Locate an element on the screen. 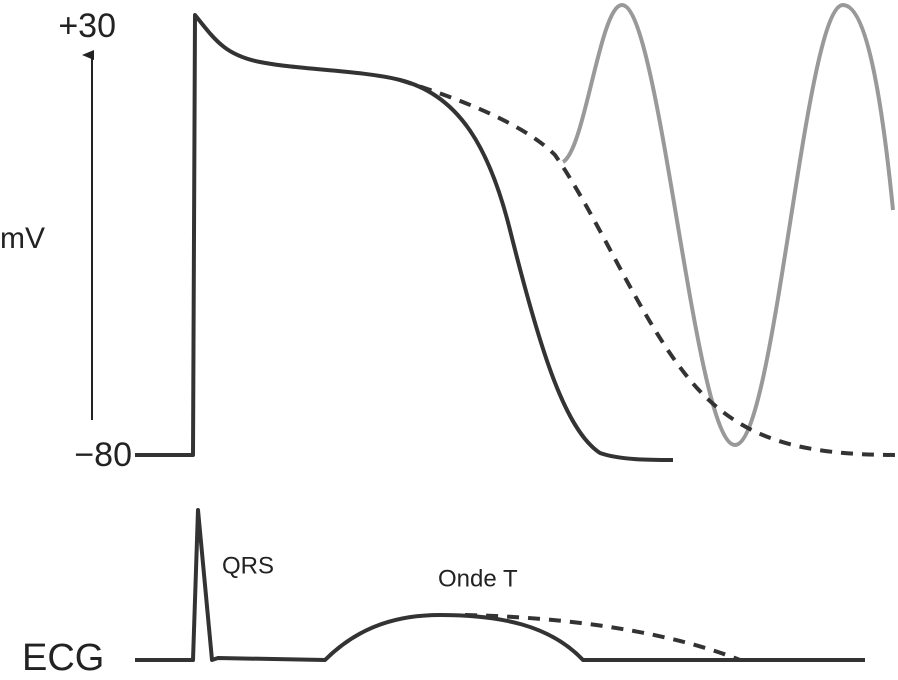 Image resolution: width=898 pixels, height=680 pixels. ecg-label: ECG is located at coordinates (63, 658).